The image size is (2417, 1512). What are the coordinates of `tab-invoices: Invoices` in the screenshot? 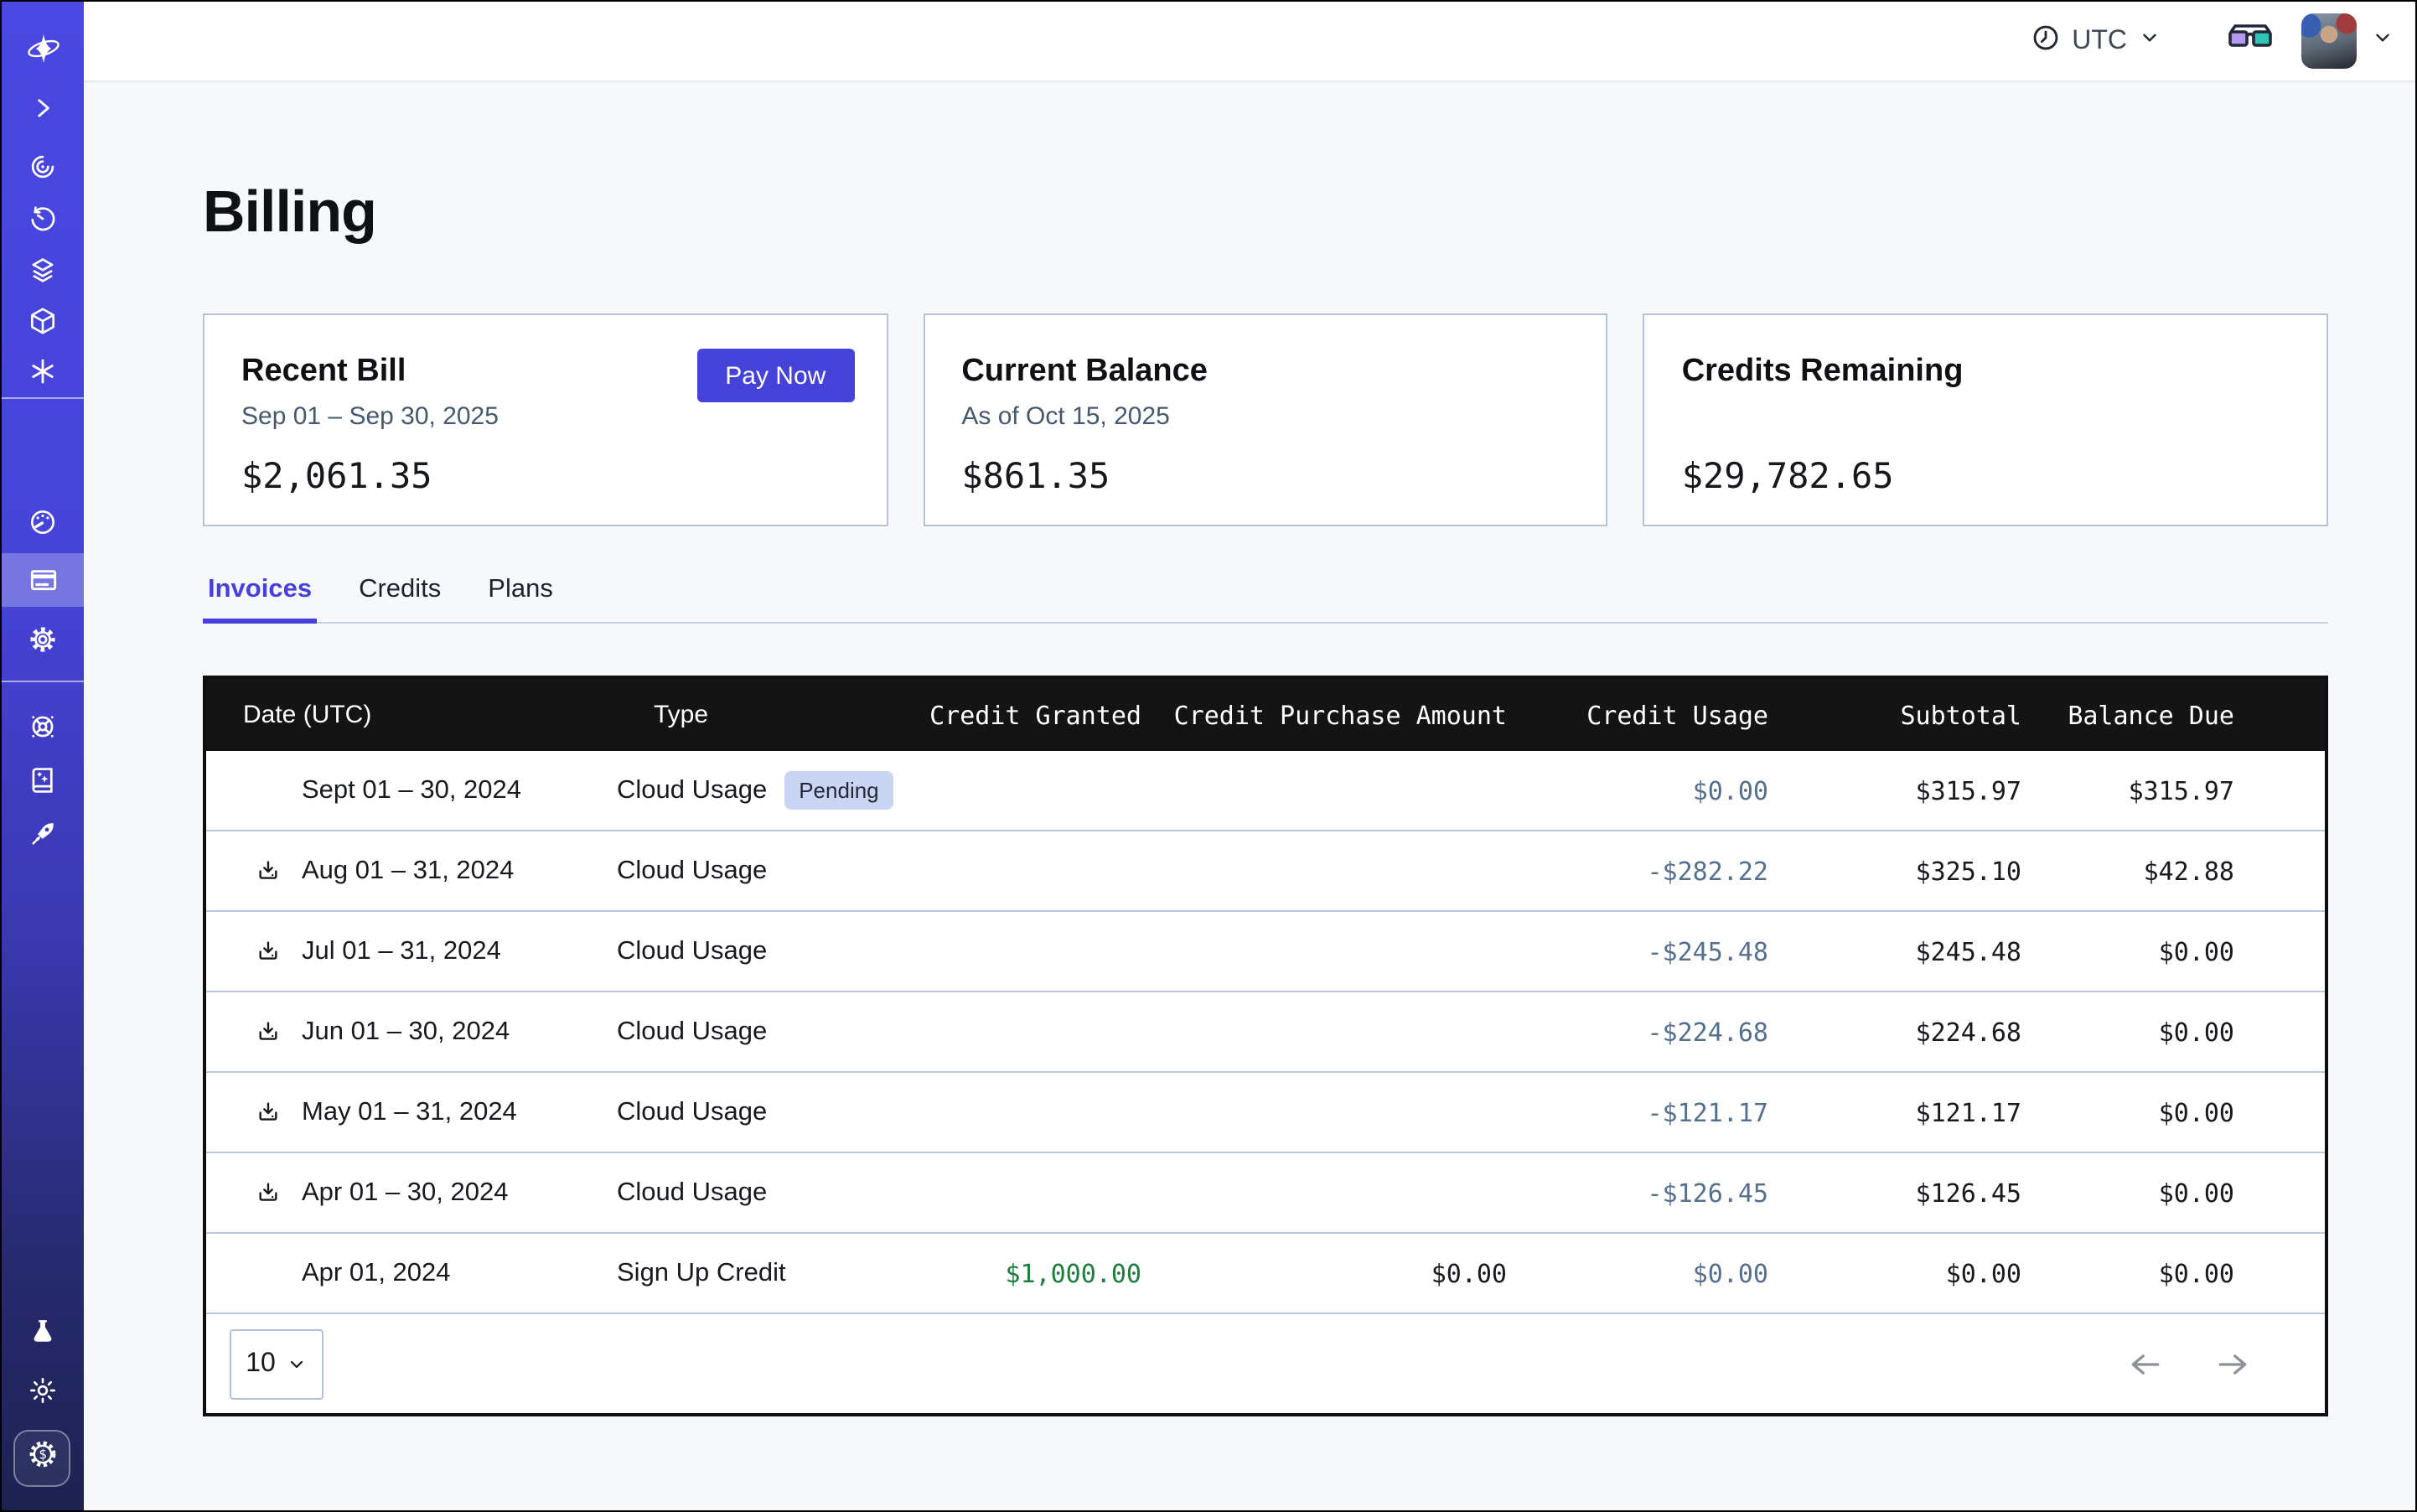 It's located at (260, 596).